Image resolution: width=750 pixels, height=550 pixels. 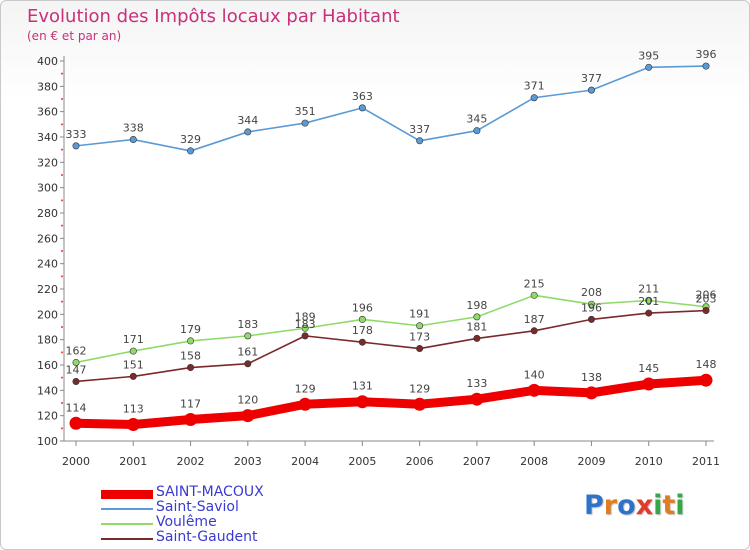 What do you see at coordinates (47, 314) in the screenshot?
I see `y-tick-label: 200` at bounding box center [47, 314].